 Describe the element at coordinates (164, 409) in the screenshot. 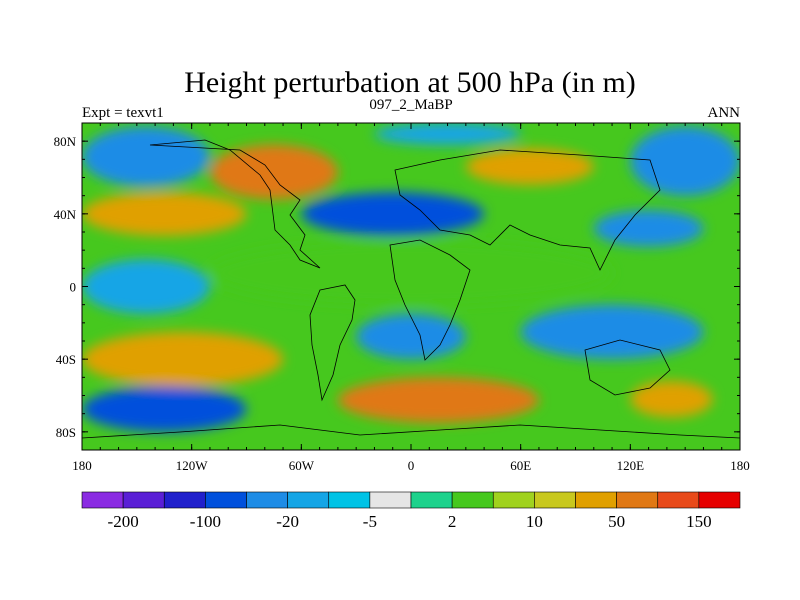

I see `region-antarctic-low` at that location.